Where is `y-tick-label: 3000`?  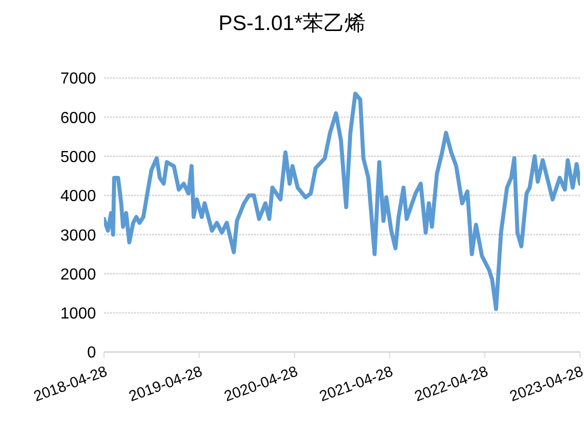
y-tick-label: 3000 is located at coordinates (78, 235).